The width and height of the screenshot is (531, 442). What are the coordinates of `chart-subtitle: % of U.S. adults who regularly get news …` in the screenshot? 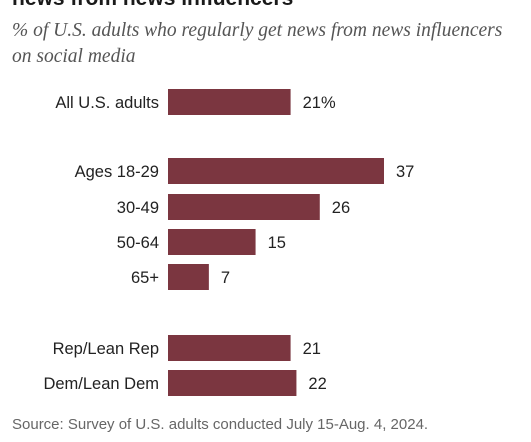 It's located at (257, 43).